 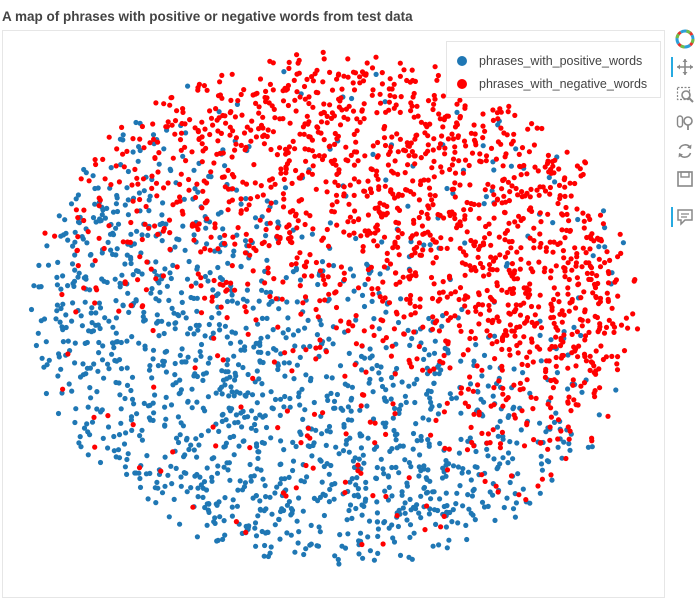 What do you see at coordinates (684, 67) in the screenshot?
I see `pan-icon` at bounding box center [684, 67].